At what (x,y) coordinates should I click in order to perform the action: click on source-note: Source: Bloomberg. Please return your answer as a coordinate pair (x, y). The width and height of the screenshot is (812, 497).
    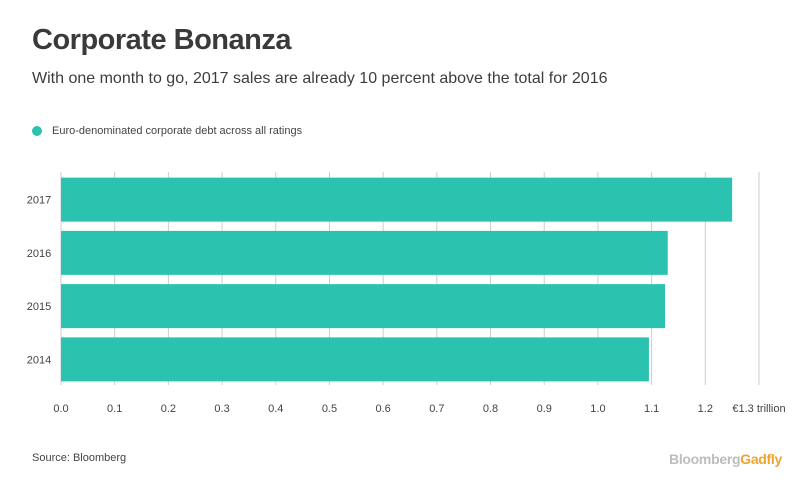
    Looking at the image, I should click on (79, 458).